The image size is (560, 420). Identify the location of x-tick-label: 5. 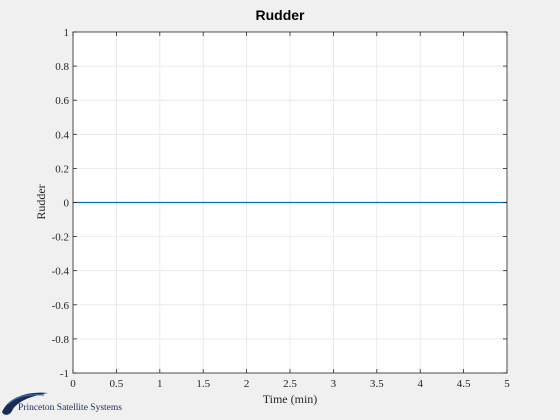
(507, 384).